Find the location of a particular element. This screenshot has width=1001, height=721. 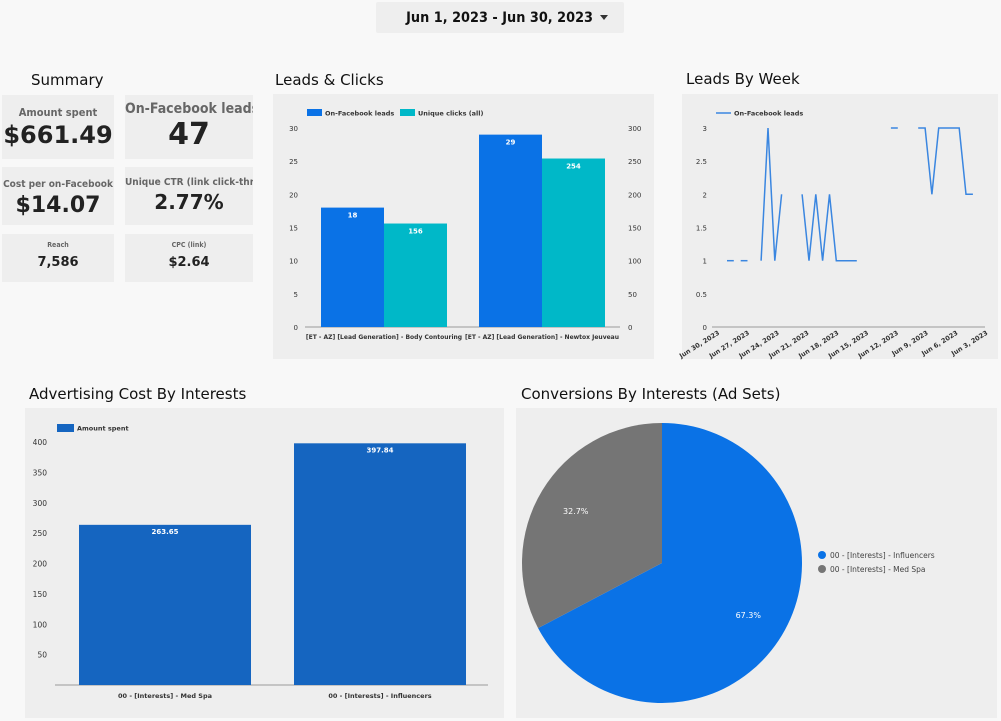

advertising-cost-title: Advertising Cost By Interests is located at coordinates (138, 394).